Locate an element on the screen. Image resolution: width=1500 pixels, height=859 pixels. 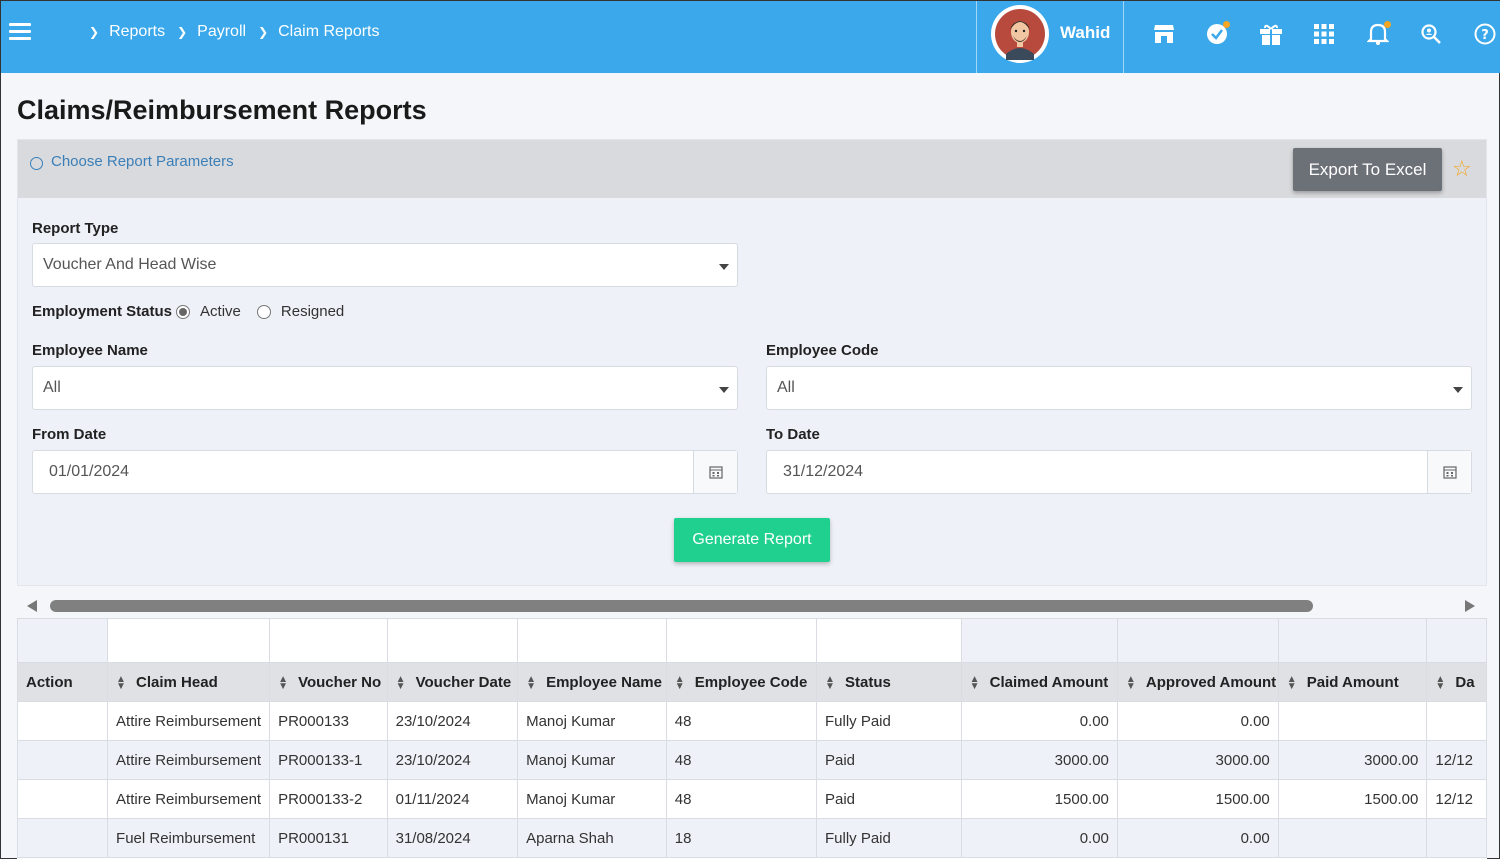
scroll-left-icon is located at coordinates (32, 606).